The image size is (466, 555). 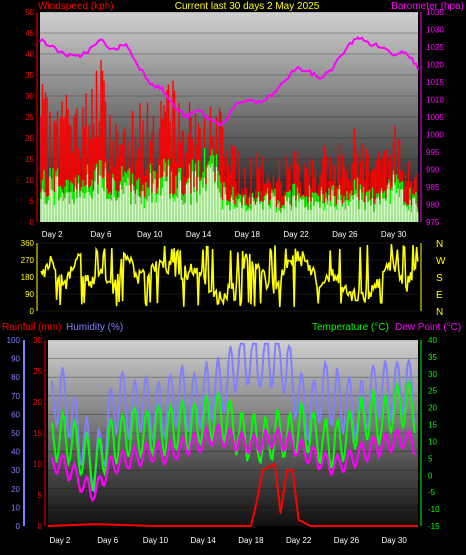 What do you see at coordinates (347, 540) in the screenshot?
I see `lower-x-axis-label: Day 26` at bounding box center [347, 540].